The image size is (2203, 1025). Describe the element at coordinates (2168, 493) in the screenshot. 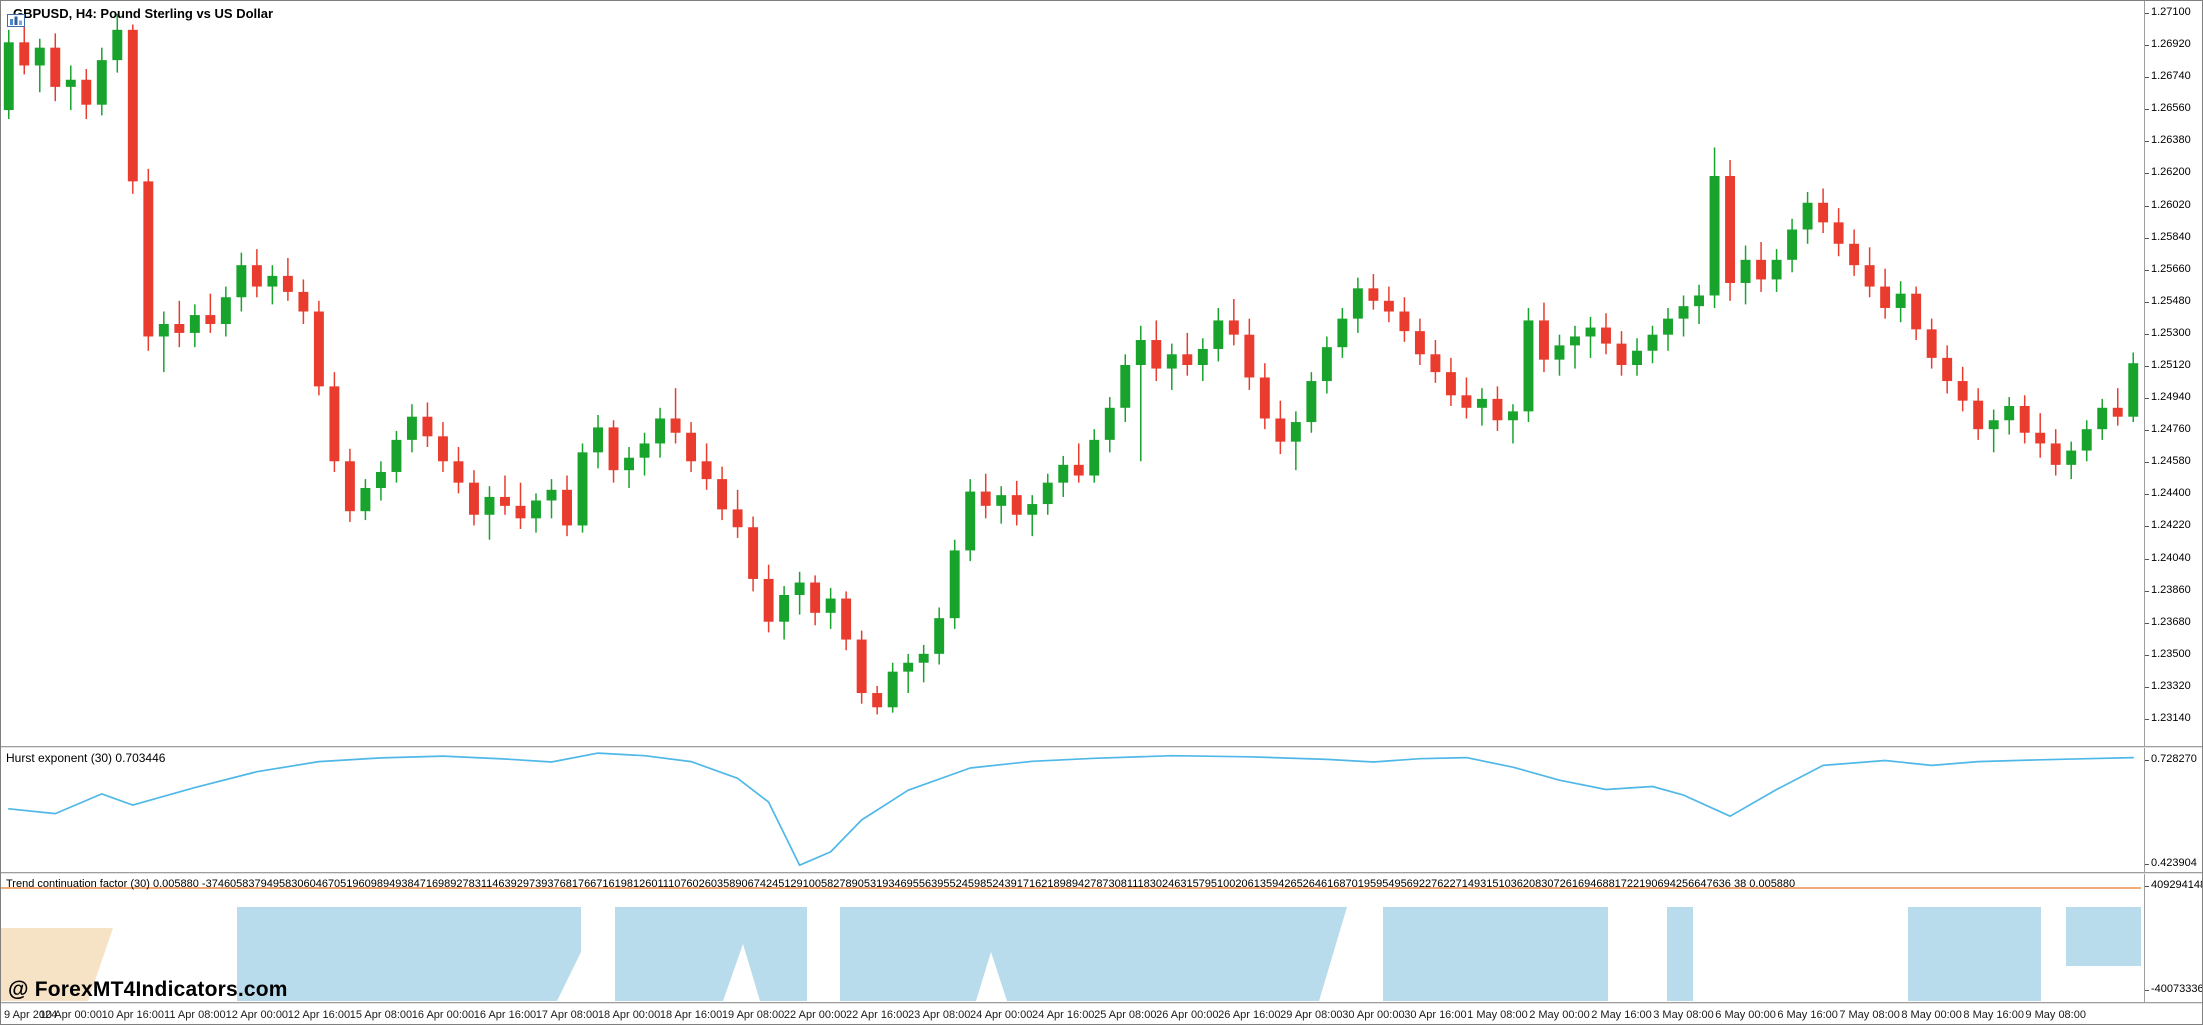

I see `price-scale-label: 1.24400` at that location.